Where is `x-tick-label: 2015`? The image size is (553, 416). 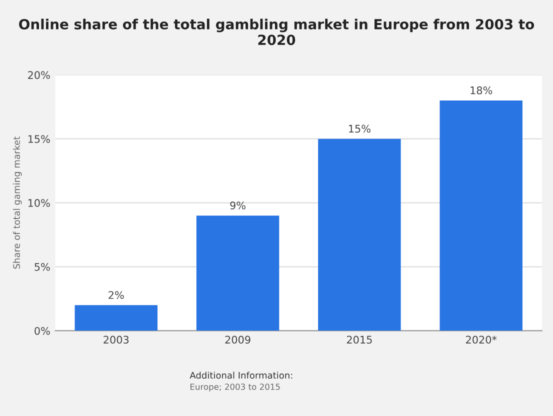 x-tick-label: 2015 is located at coordinates (359, 340).